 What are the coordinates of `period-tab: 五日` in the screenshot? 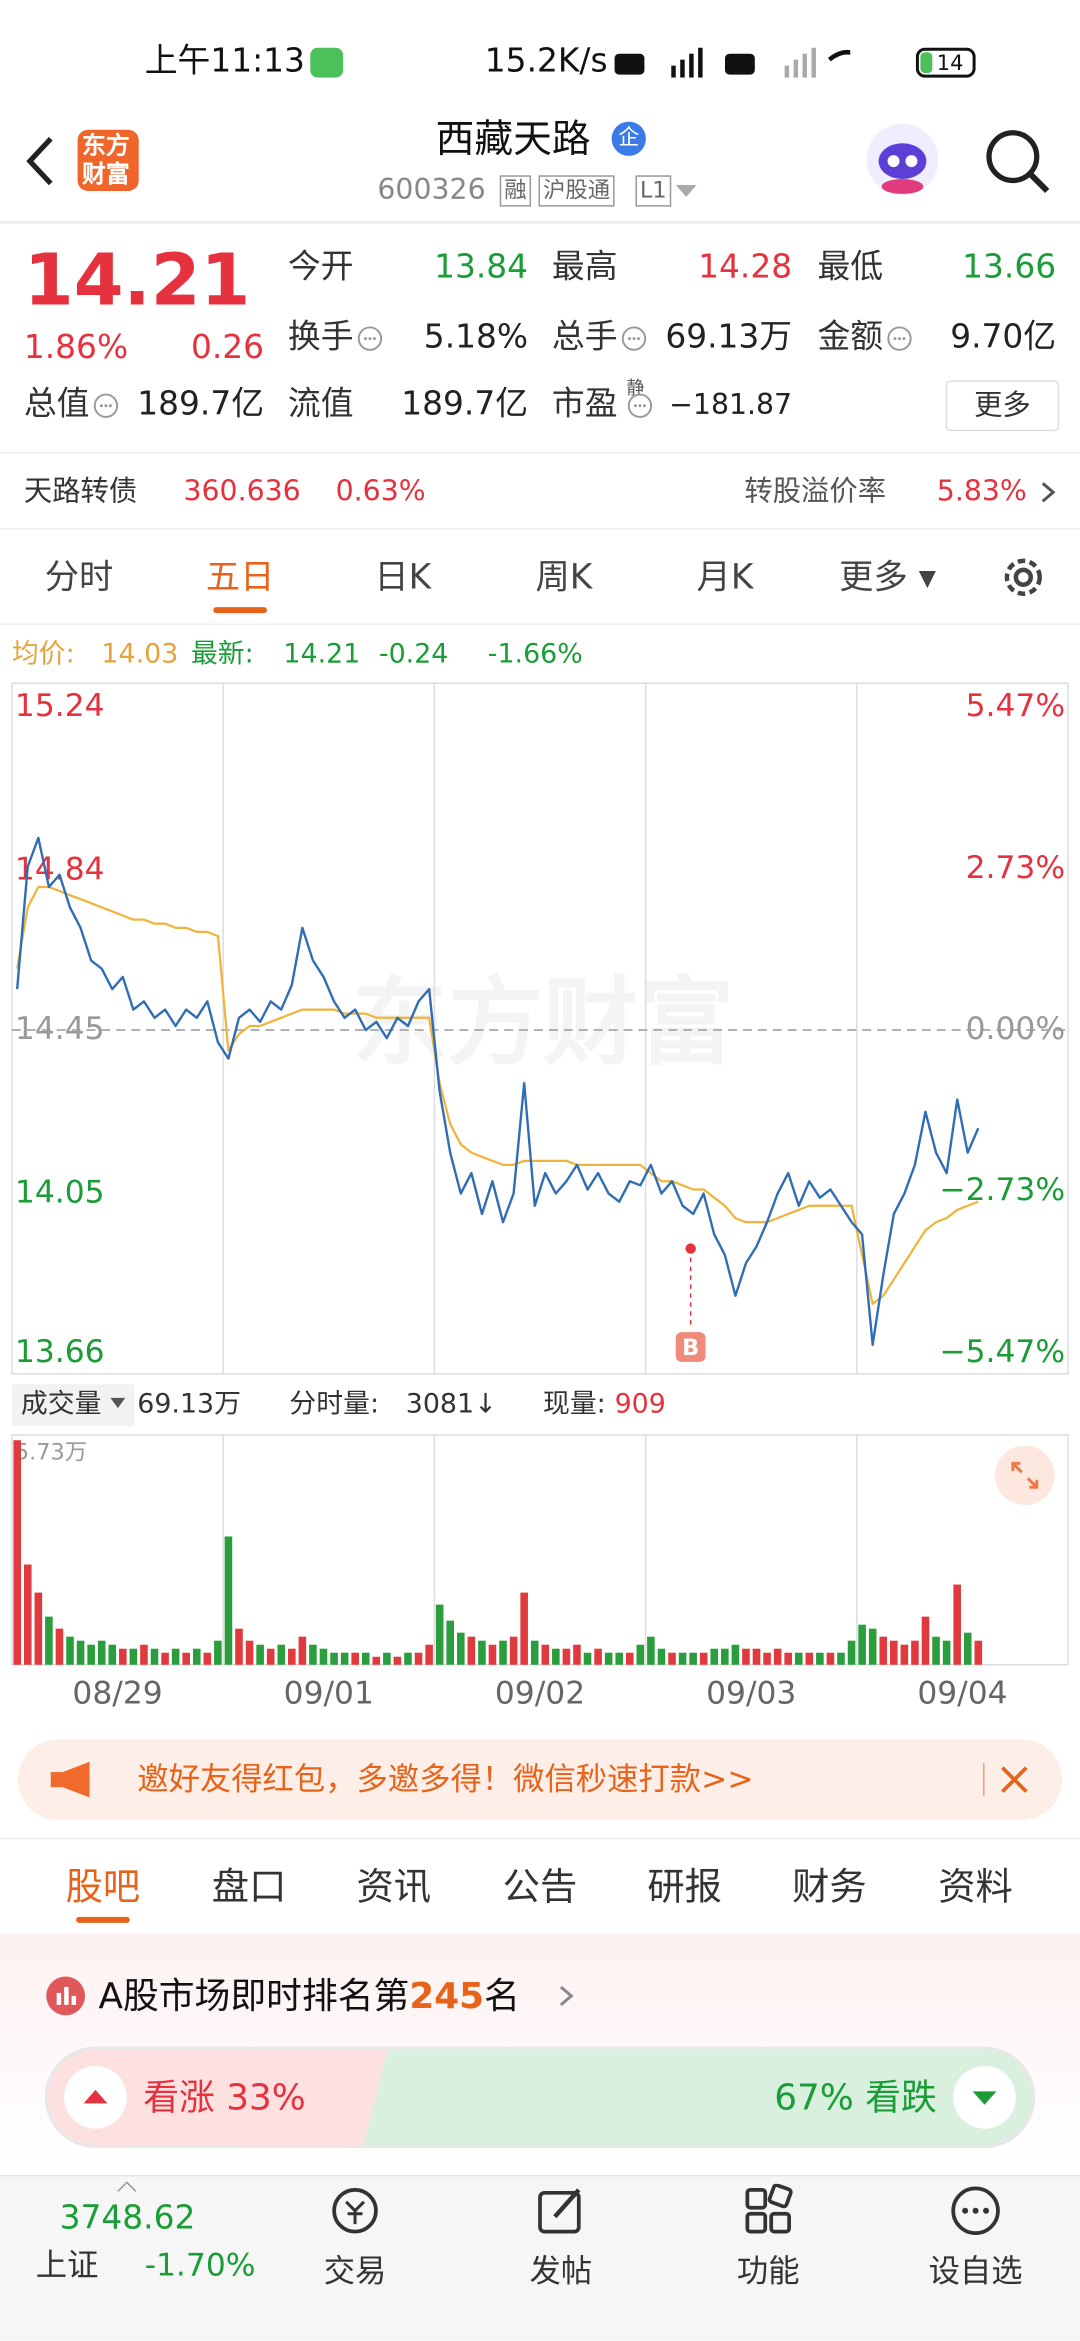 It's located at (240, 578).